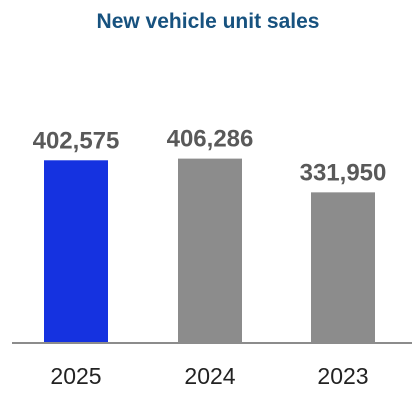 The image size is (420, 400). What do you see at coordinates (76, 140) in the screenshot?
I see `data-label-2025: 402,575` at bounding box center [76, 140].